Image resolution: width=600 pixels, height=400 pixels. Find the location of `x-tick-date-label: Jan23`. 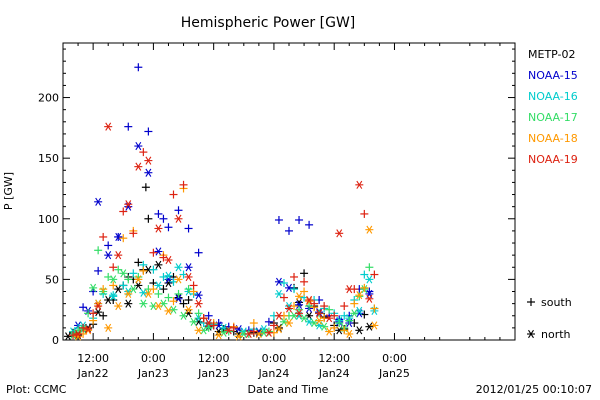

x-tick-date-label: Jan23 is located at coordinates (153, 373).